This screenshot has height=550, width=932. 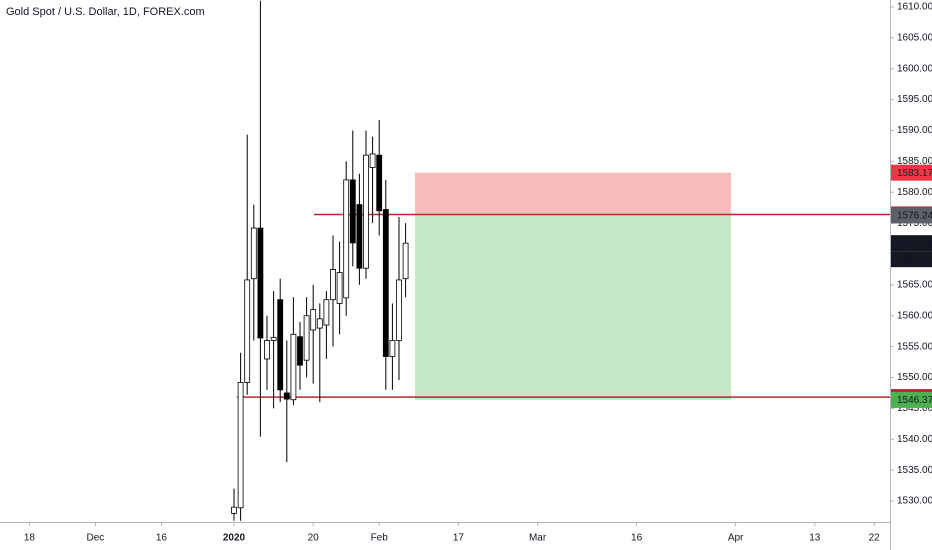 What do you see at coordinates (96, 538) in the screenshot?
I see `x-tick-label: Dec` at bounding box center [96, 538].